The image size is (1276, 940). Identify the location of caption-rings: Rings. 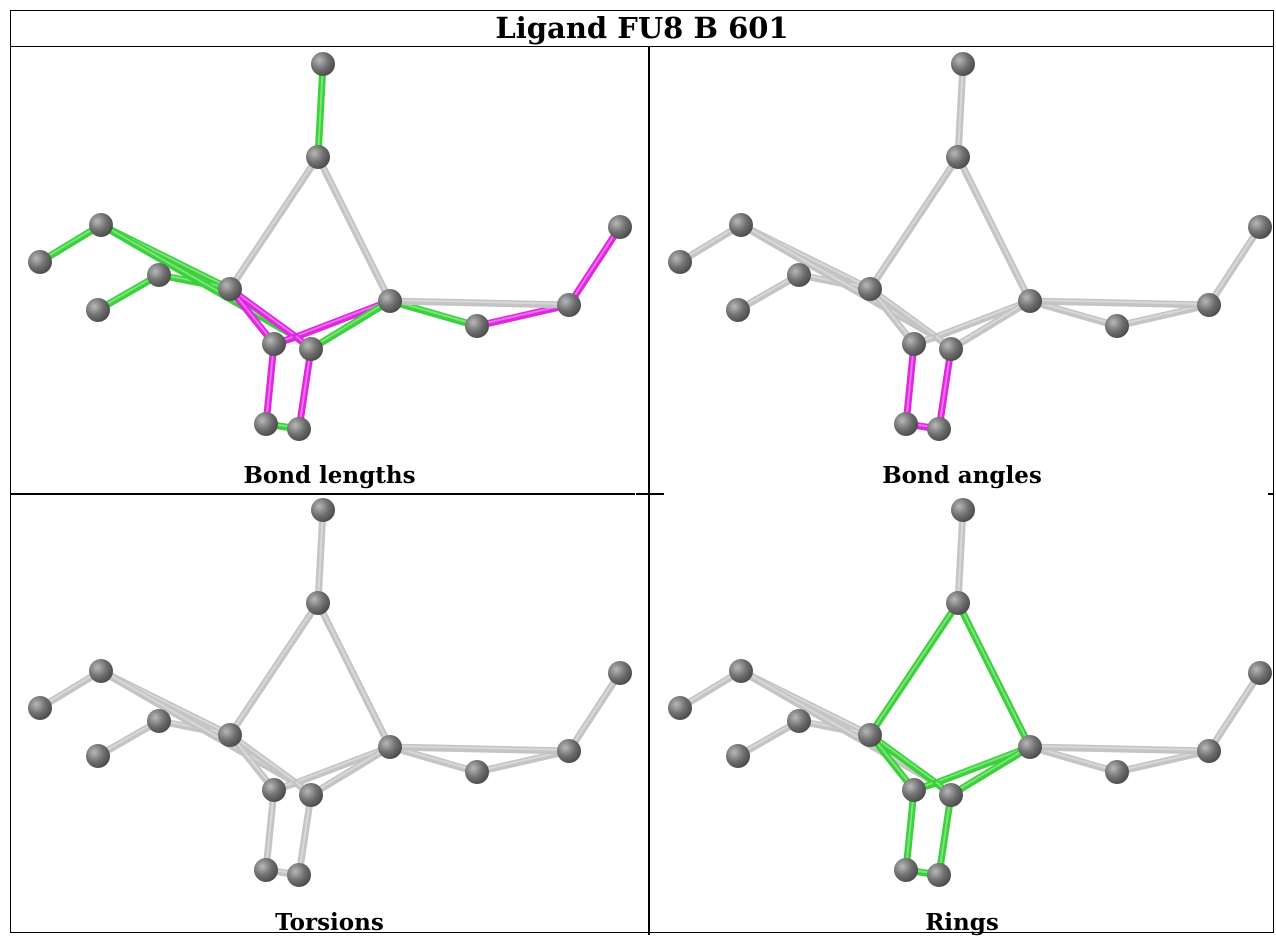
(962, 922).